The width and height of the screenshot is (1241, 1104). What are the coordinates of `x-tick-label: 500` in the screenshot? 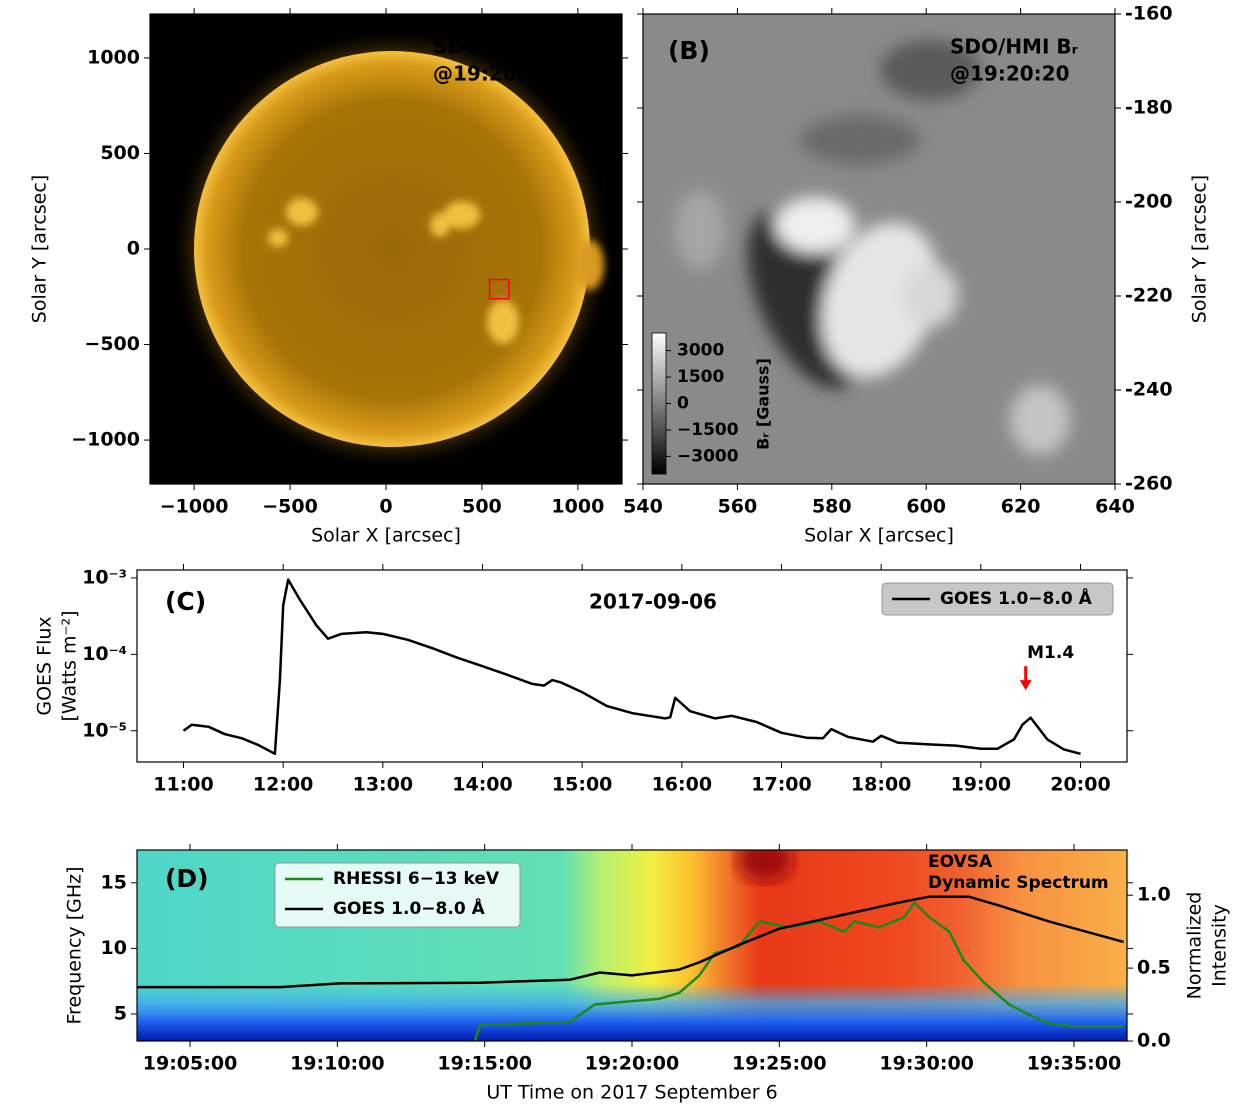 It's located at (482, 507).